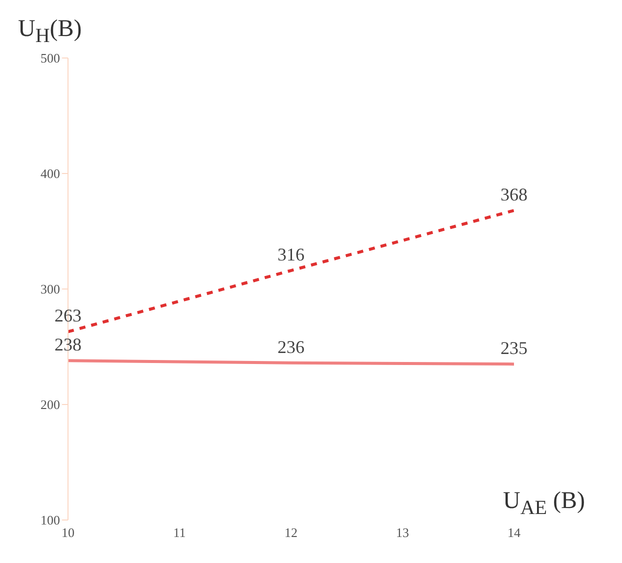 The height and width of the screenshot is (563, 622). I want to click on x-tick-label: 10, so click(68, 532).